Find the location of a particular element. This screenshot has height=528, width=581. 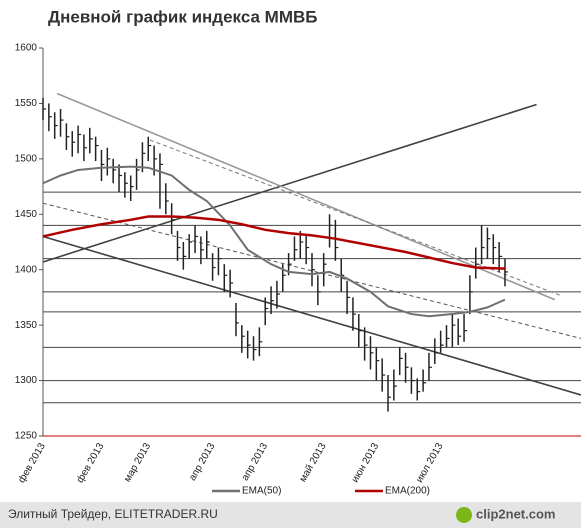

legend-label: EMA(200) is located at coordinates (407, 491).